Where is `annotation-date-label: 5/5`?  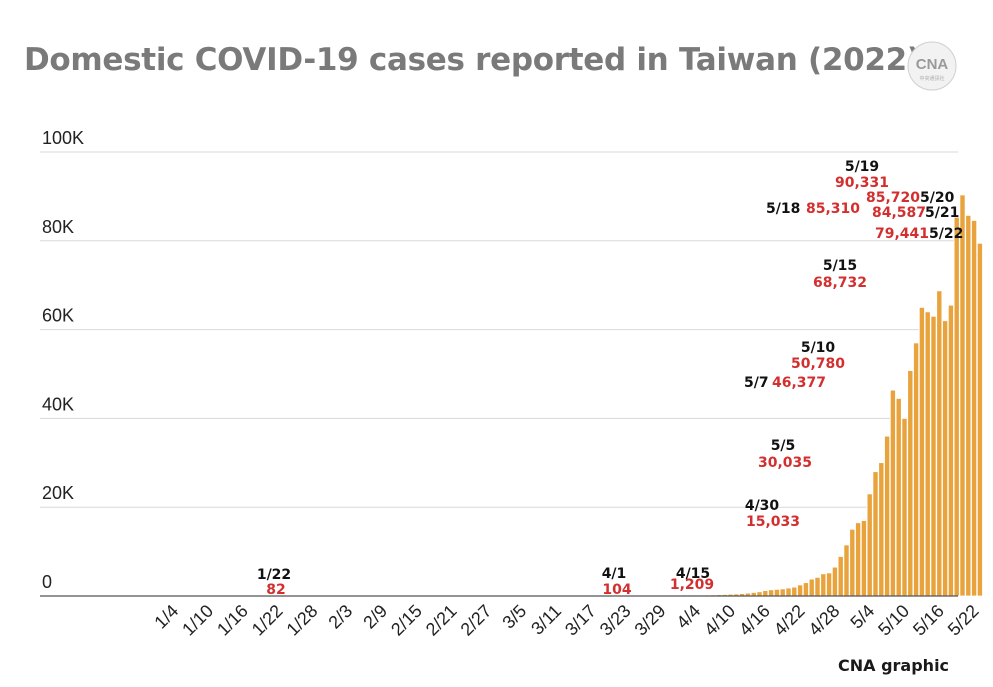 annotation-date-label: 5/5 is located at coordinates (783, 446).